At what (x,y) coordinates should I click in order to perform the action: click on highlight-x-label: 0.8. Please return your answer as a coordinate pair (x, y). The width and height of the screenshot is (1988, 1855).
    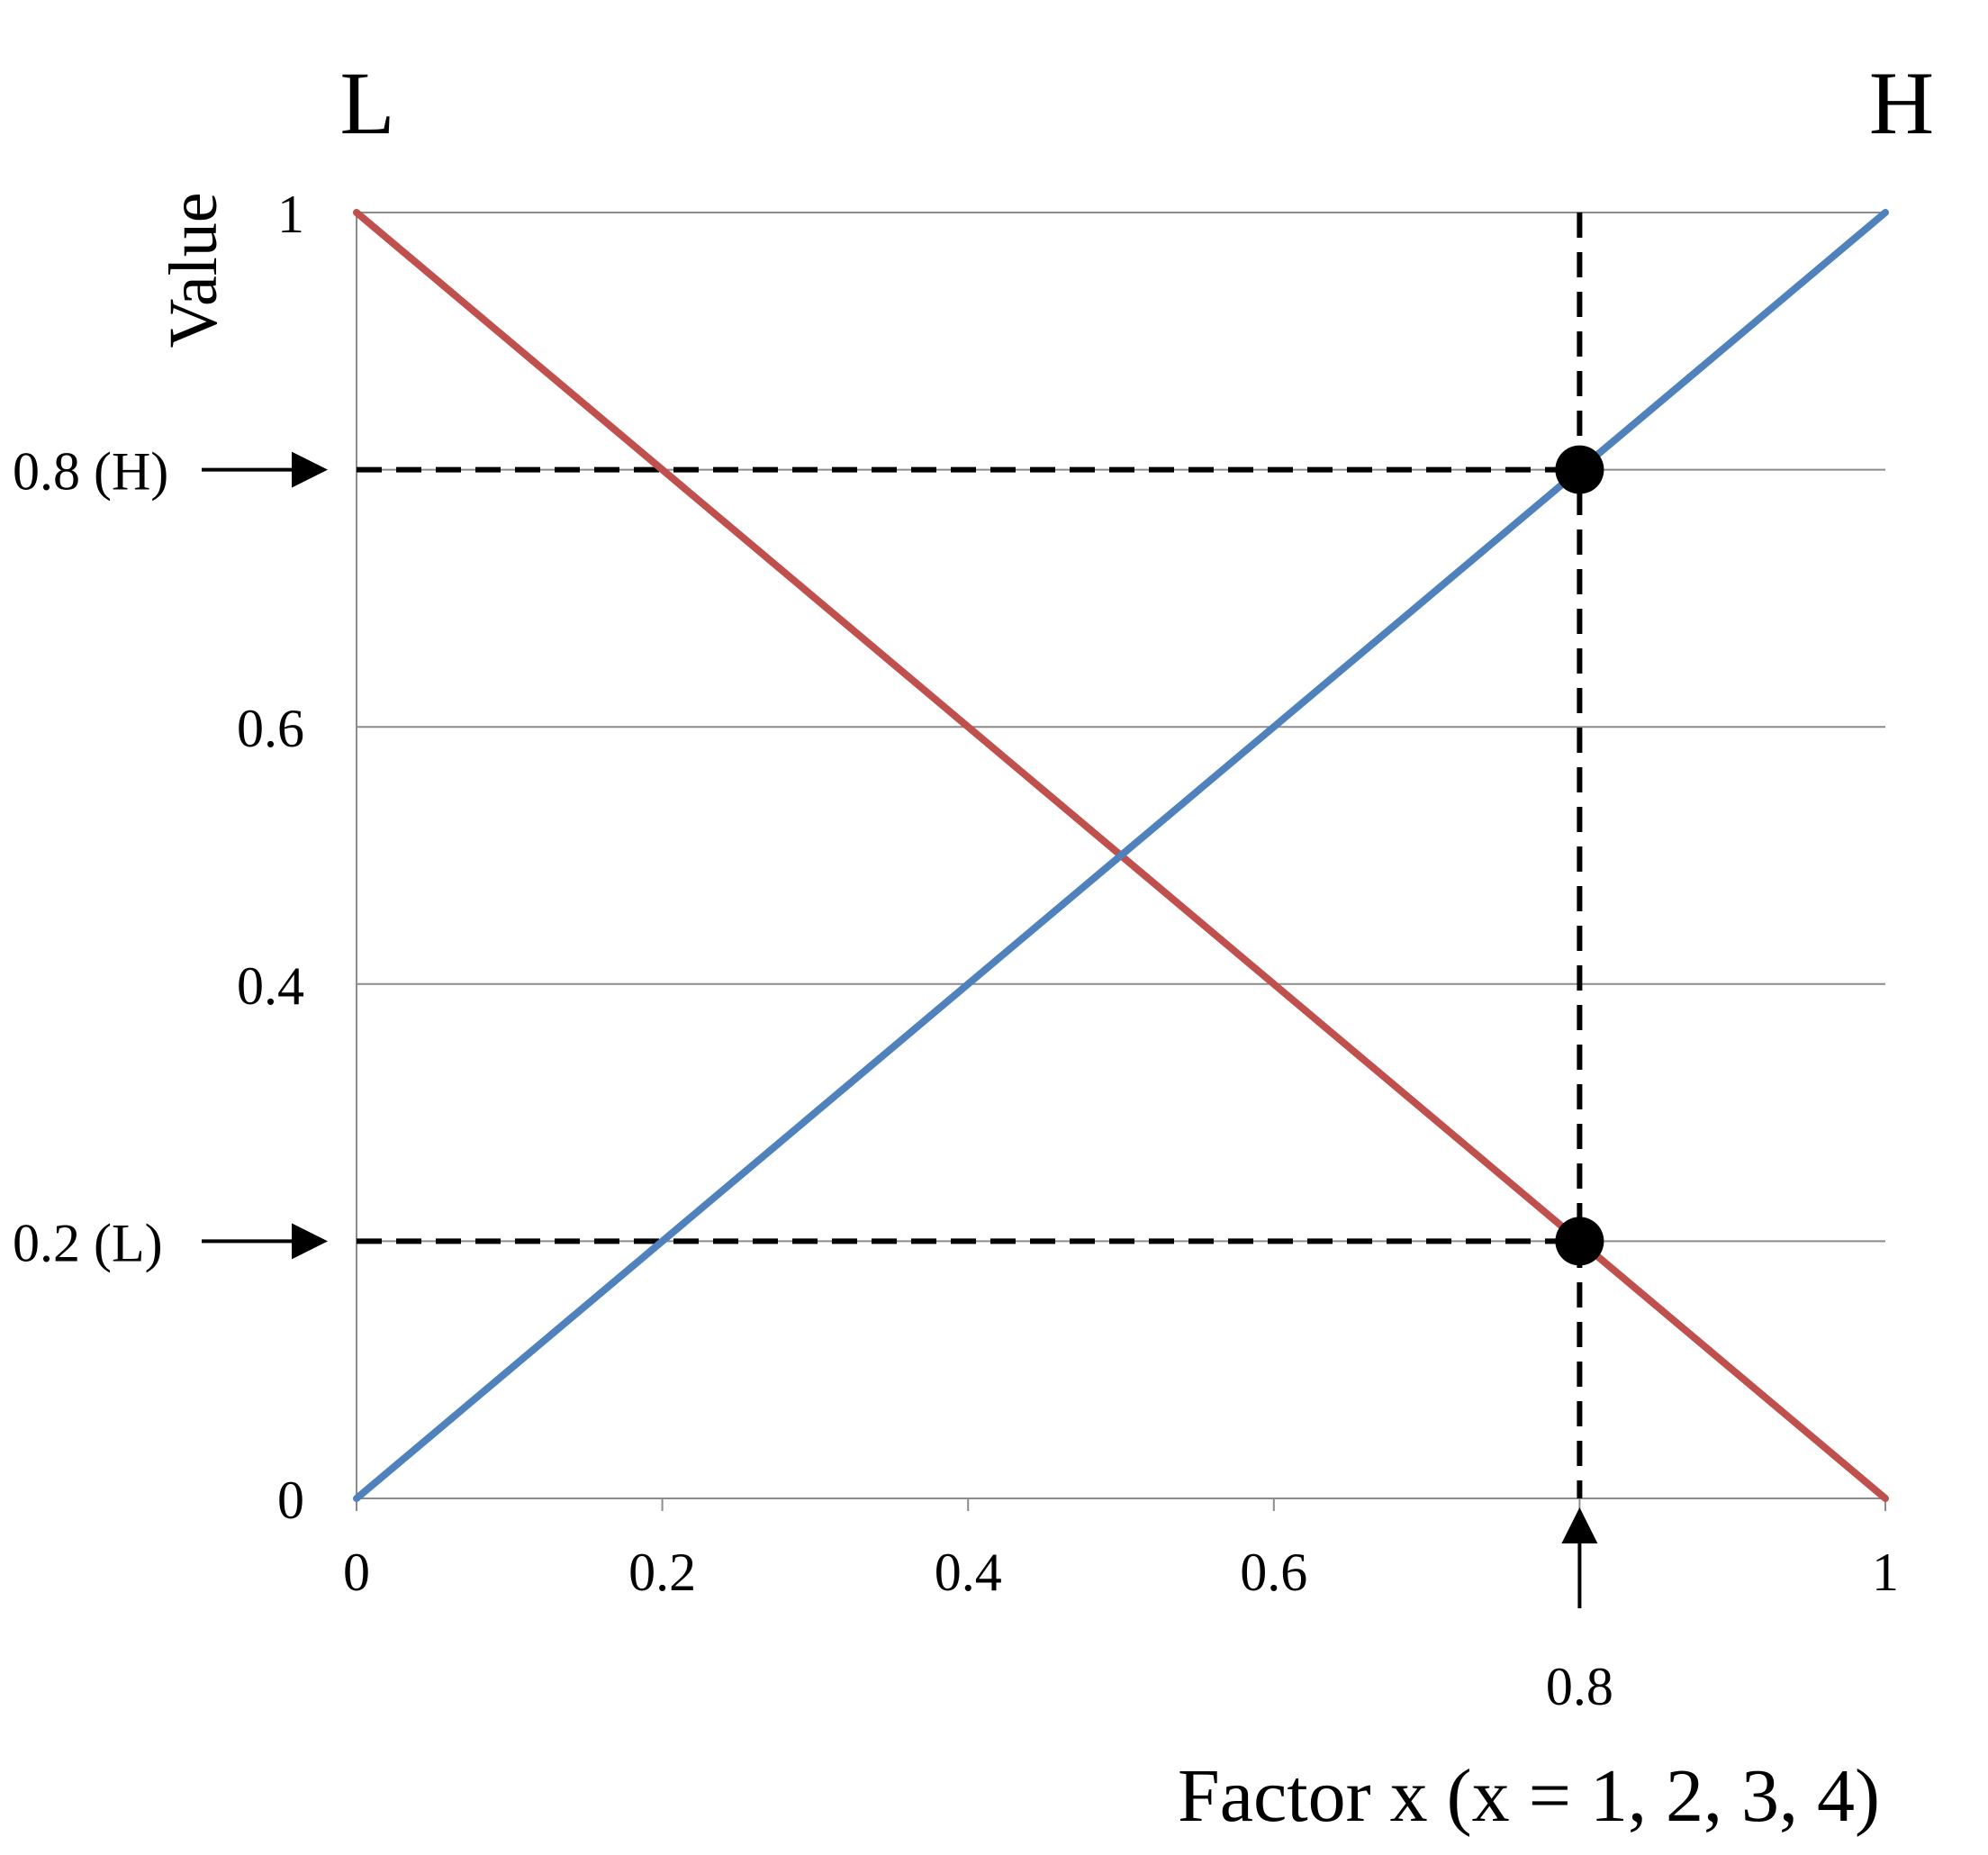
    Looking at the image, I should click on (1579, 1687).